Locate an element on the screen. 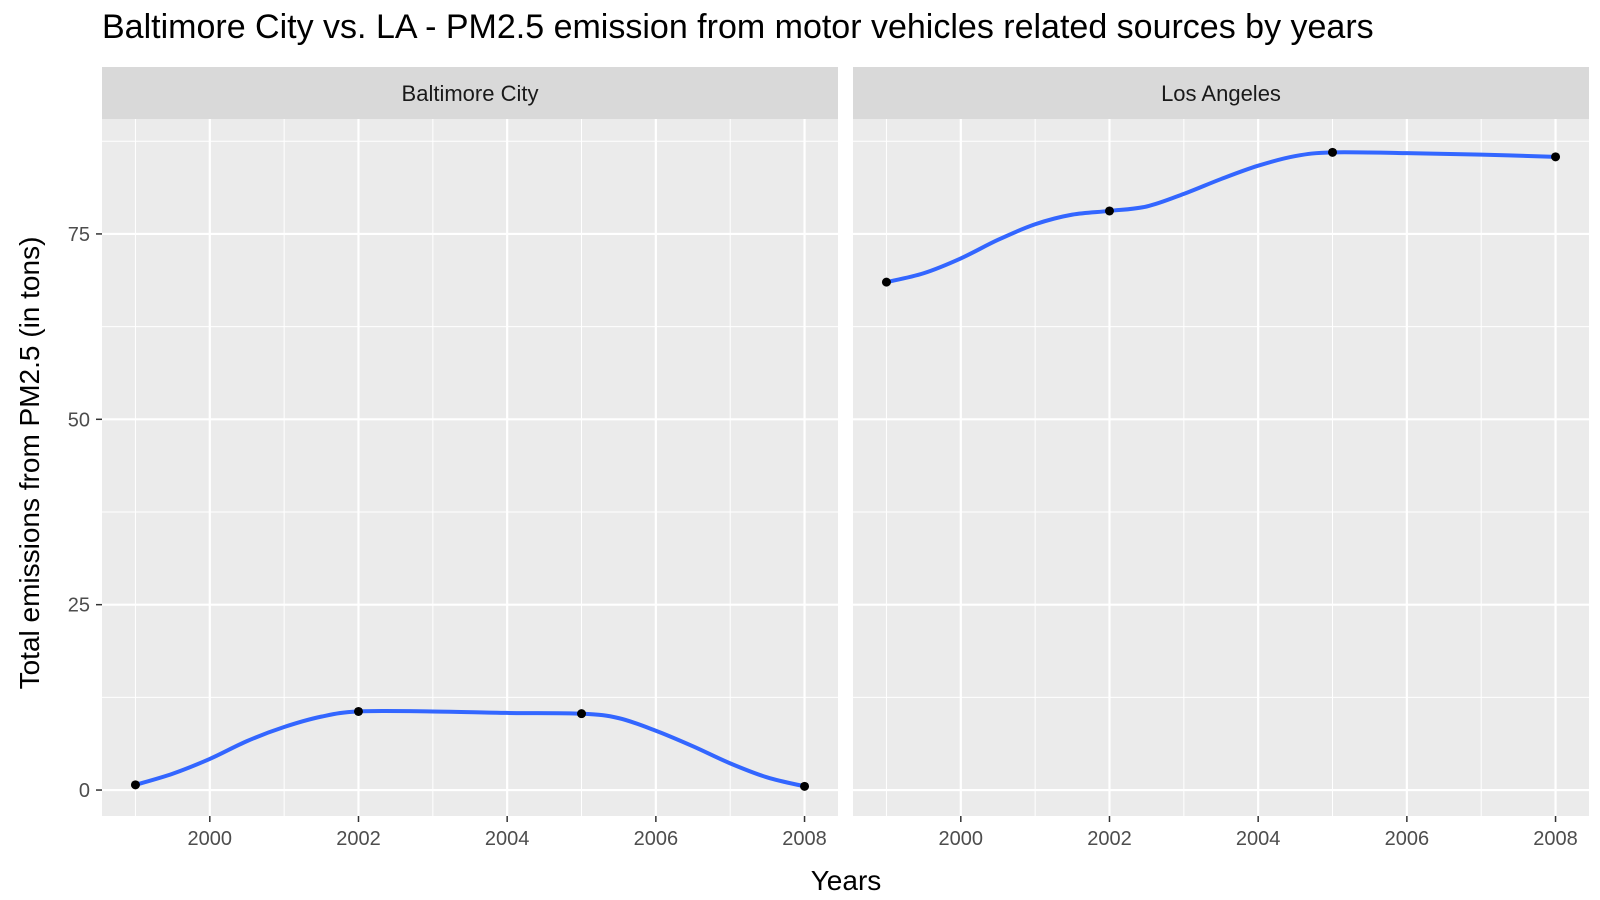 Image resolution: width=1600 pixels, height=900 pixels. y-tick-label: 50 is located at coordinates (79, 420).